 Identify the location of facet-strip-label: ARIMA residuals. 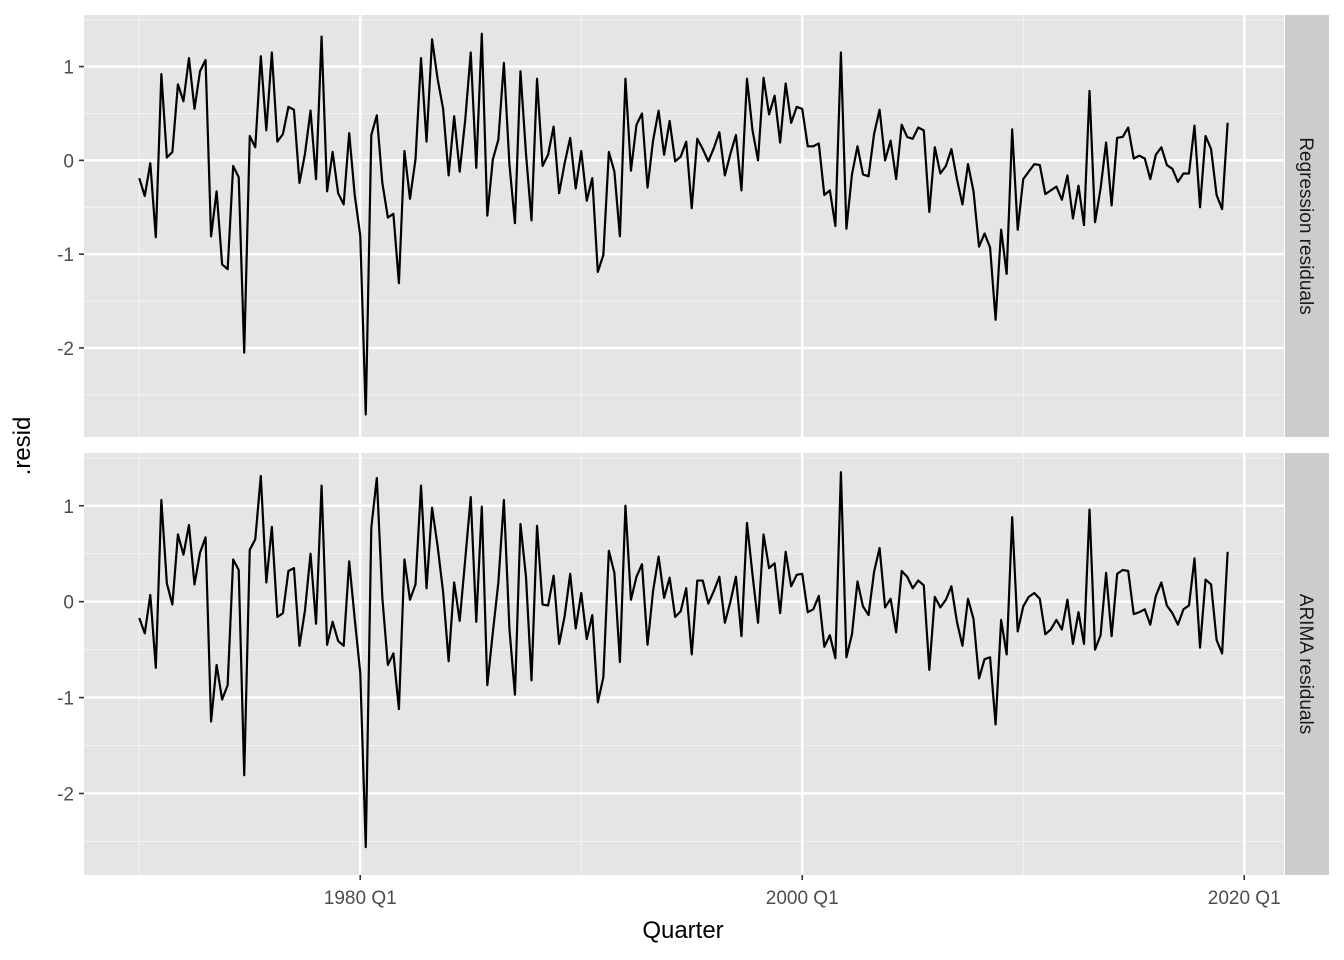
(1305, 664).